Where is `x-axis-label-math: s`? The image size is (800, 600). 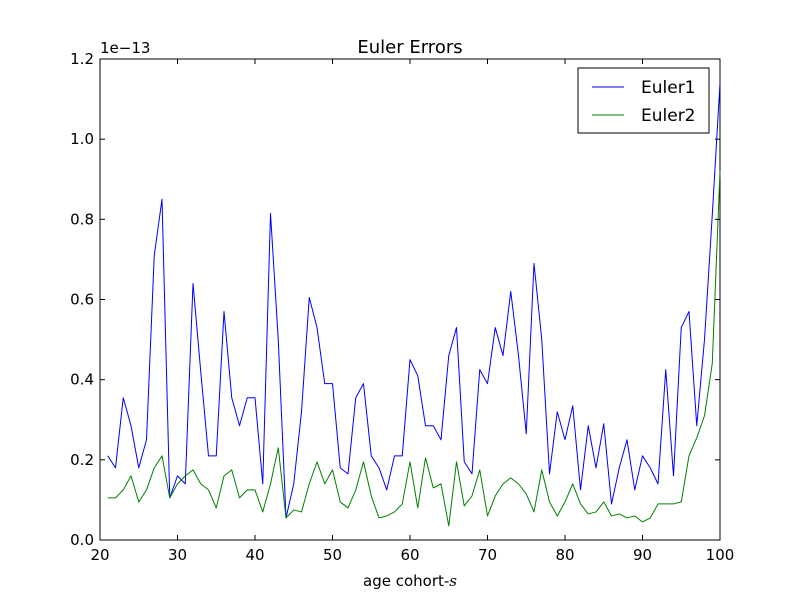 x-axis-label-math: s is located at coordinates (453, 581).